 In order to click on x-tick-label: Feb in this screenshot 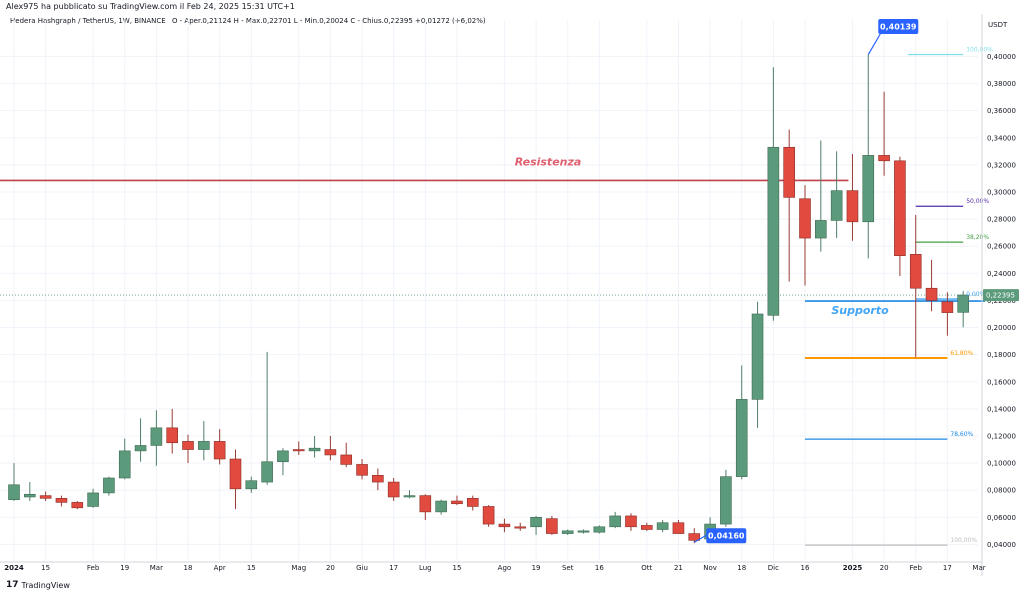, I will do `click(916, 568)`.